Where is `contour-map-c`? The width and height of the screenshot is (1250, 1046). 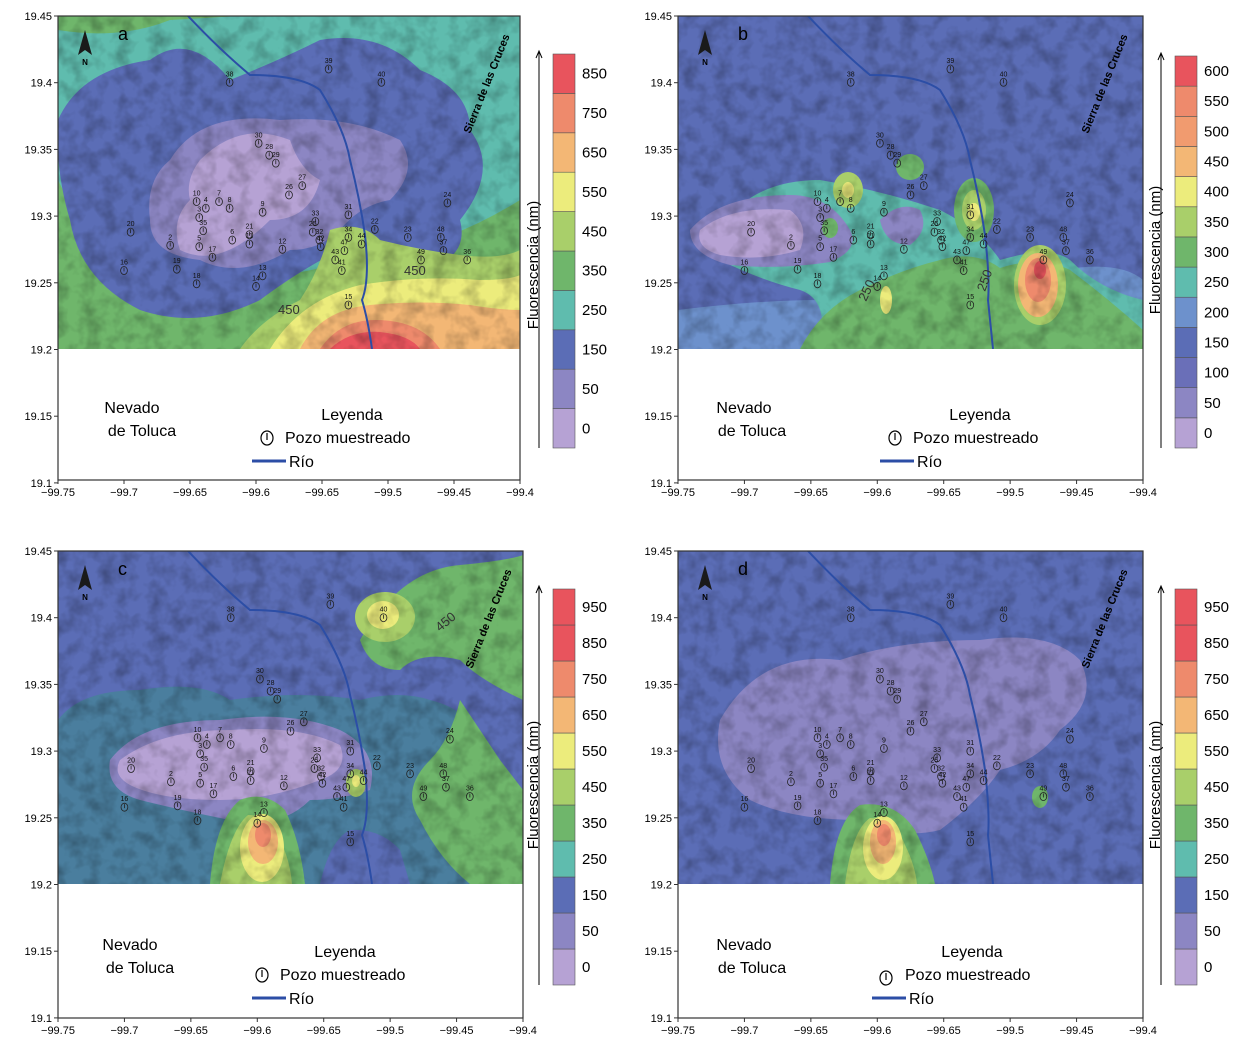
contour-map-c is located at coordinates (290, 717).